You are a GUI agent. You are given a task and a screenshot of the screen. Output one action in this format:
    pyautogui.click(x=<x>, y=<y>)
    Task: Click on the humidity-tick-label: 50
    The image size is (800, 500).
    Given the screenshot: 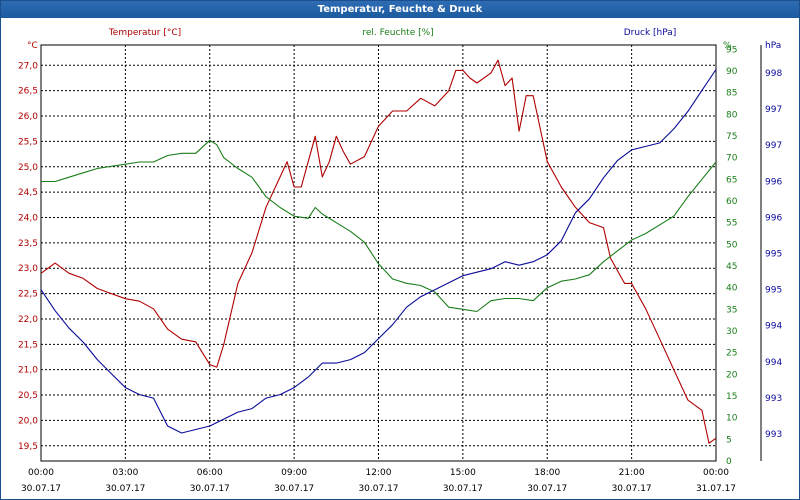 What is the action you would take?
    pyautogui.click(x=732, y=245)
    